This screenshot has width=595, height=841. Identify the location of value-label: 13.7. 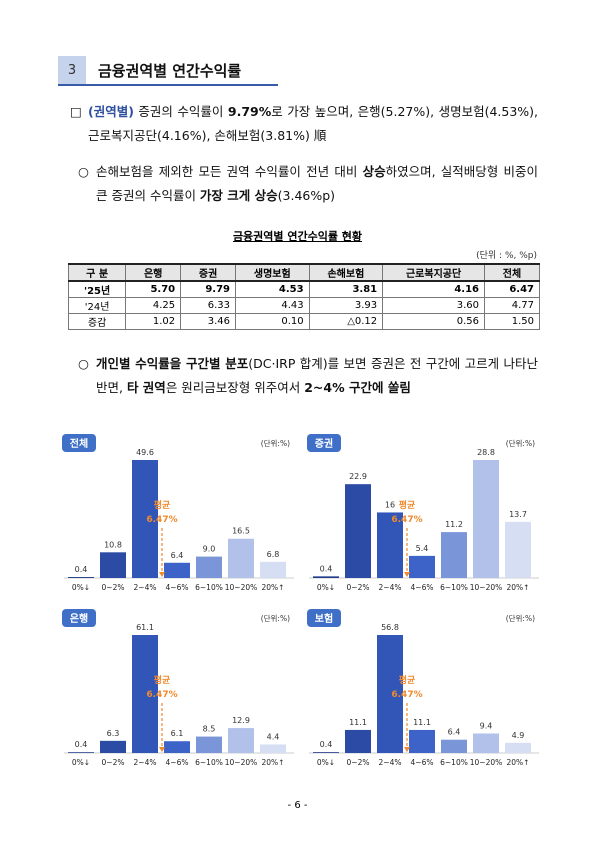
(518, 514).